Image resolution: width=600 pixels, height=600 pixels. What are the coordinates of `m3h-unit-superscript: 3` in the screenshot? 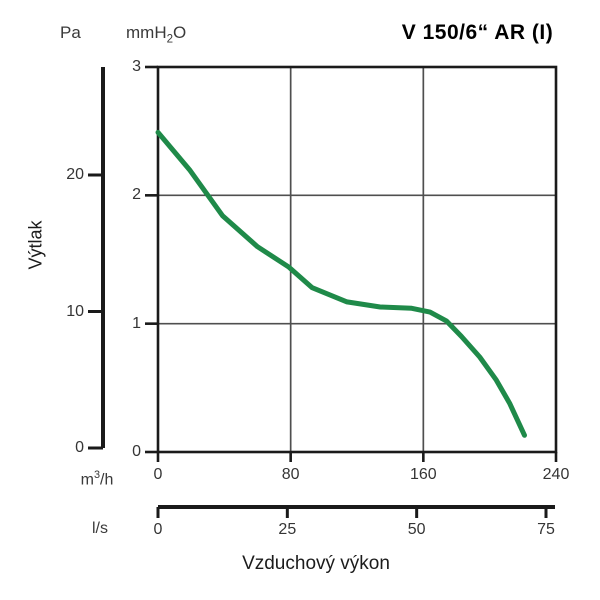 It's located at (97, 475).